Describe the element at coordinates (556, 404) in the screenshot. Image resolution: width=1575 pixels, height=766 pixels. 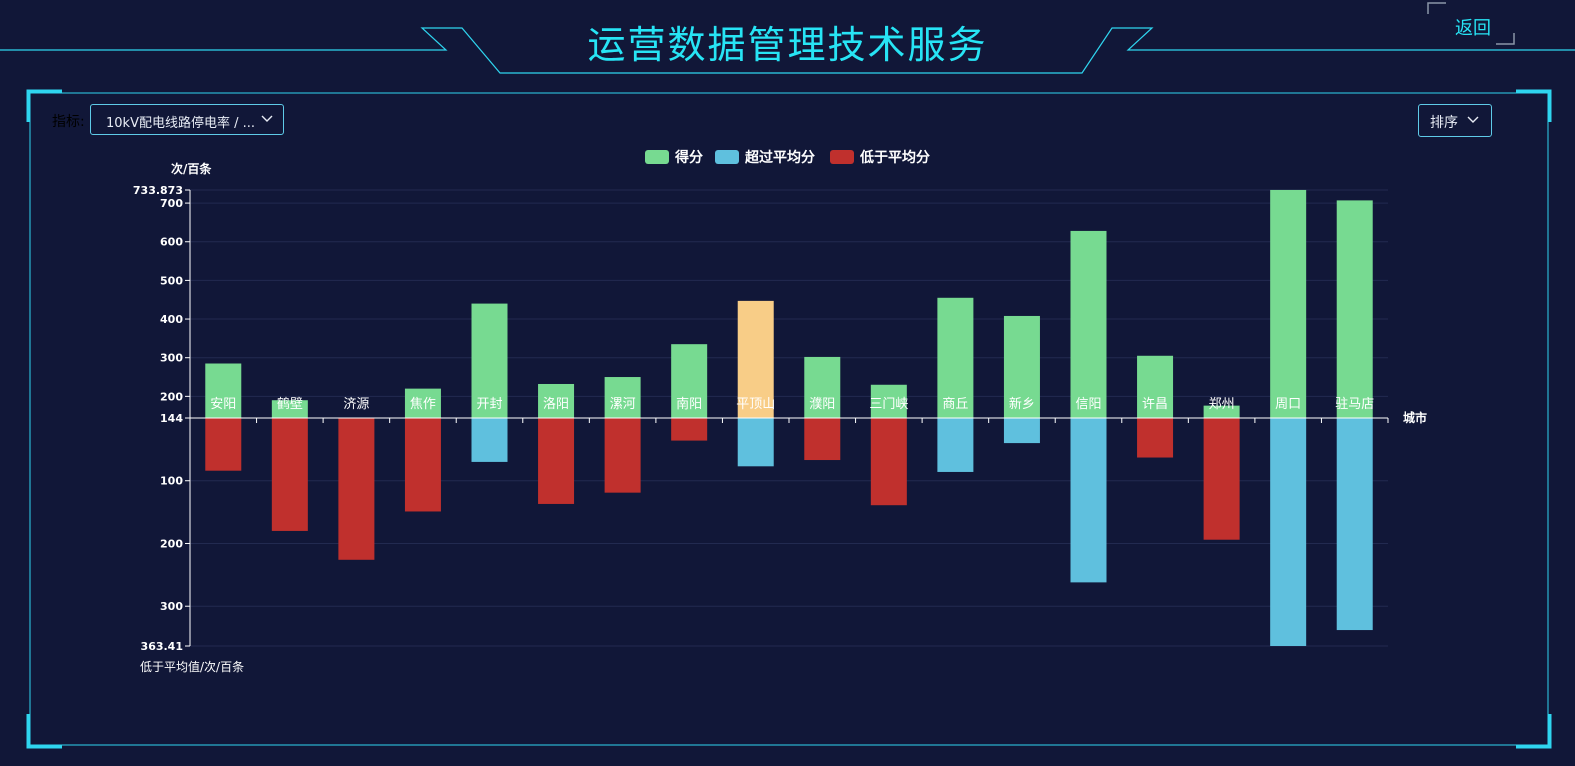
I see `x-tick-label: 洛阳` at that location.